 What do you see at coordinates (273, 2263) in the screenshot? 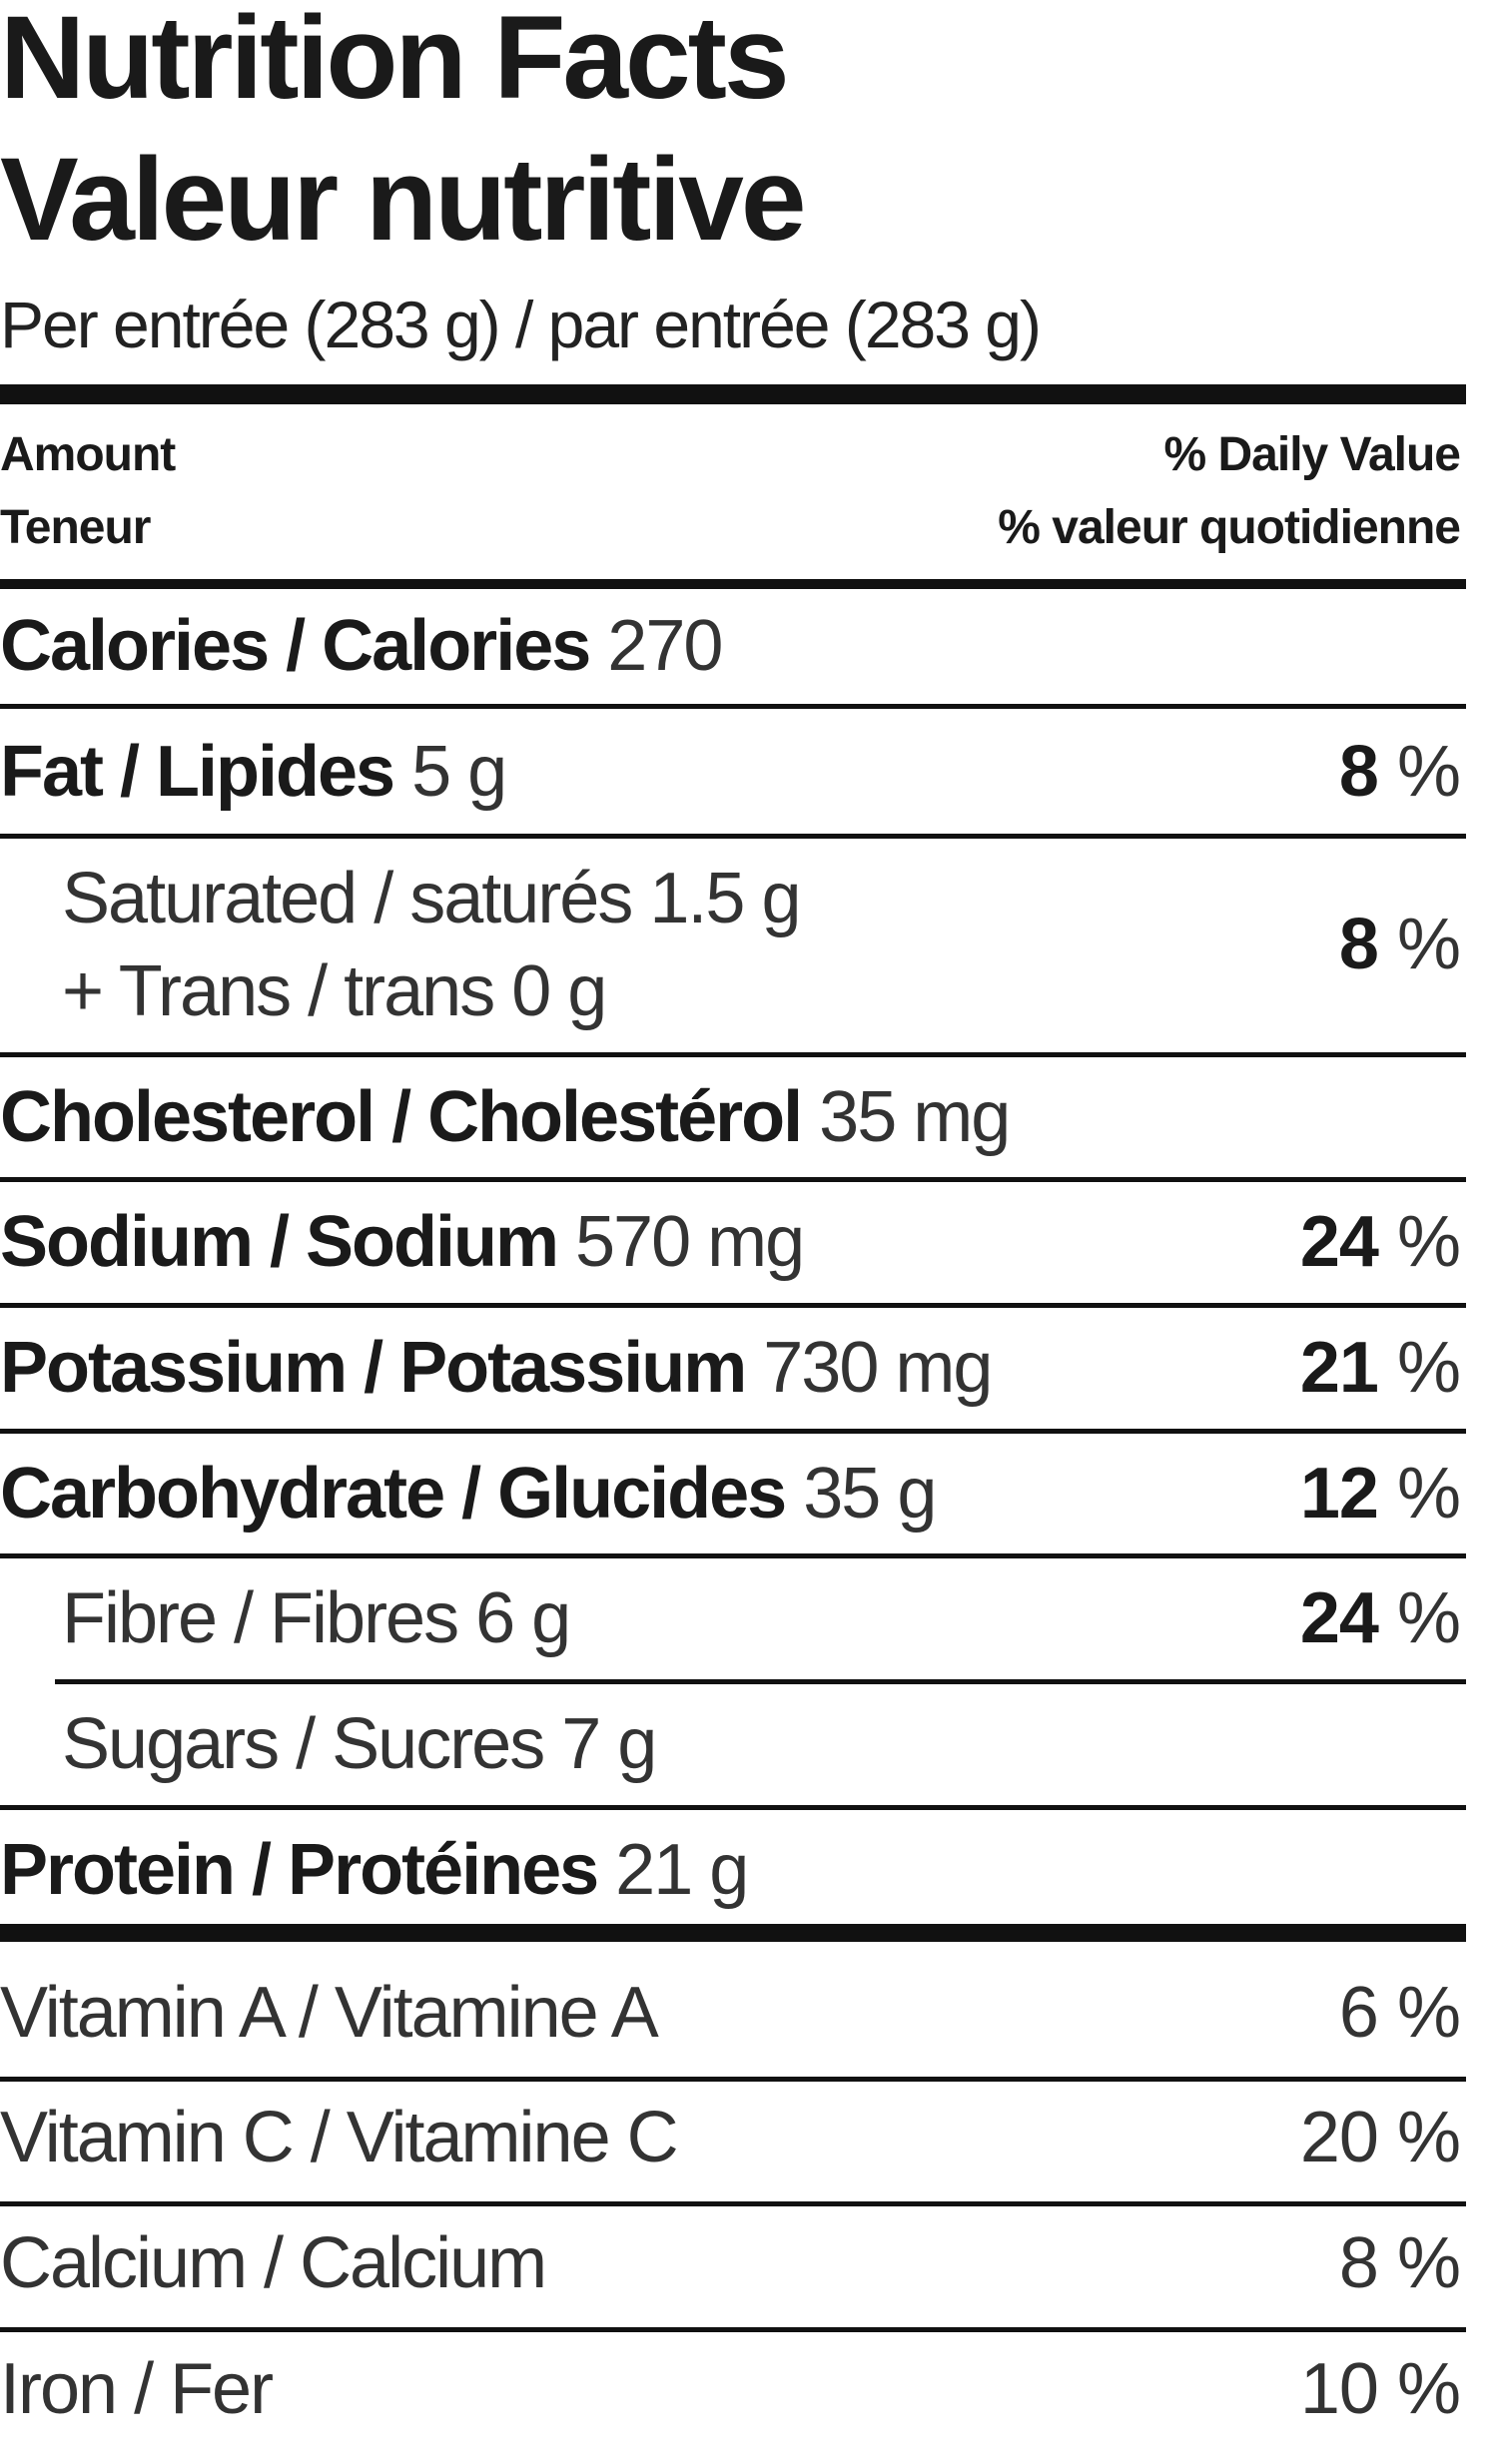
I see `calcium-row: Calcium / Calcium` at bounding box center [273, 2263].